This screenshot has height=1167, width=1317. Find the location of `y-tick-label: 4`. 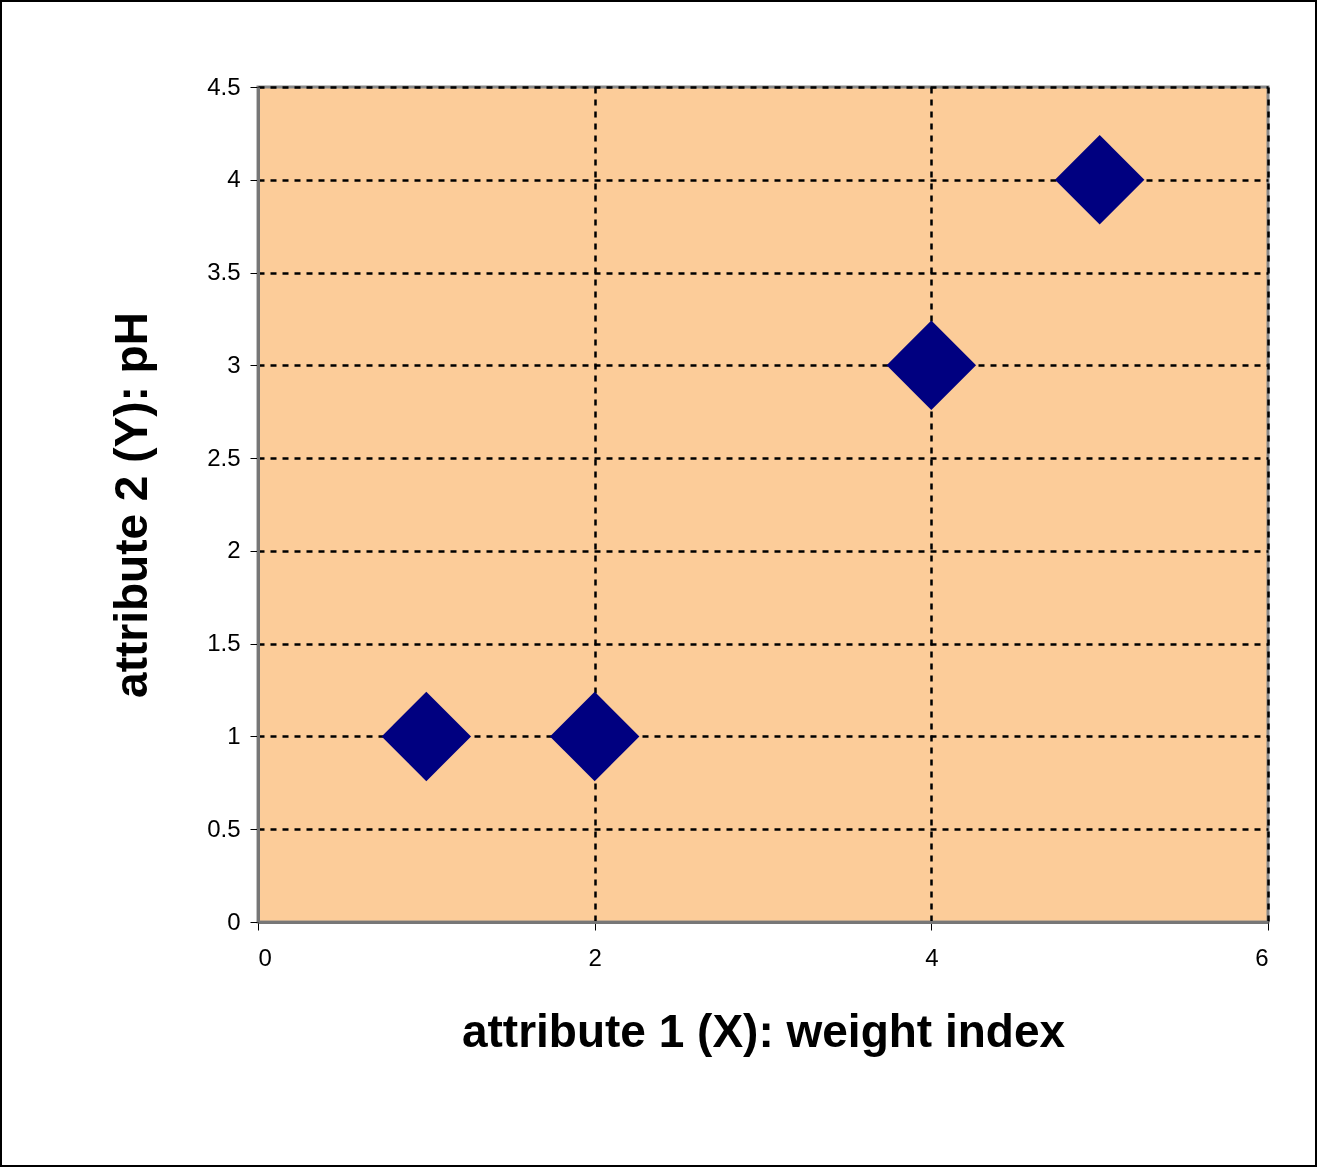

y-tick-label: 4 is located at coordinates (234, 179).